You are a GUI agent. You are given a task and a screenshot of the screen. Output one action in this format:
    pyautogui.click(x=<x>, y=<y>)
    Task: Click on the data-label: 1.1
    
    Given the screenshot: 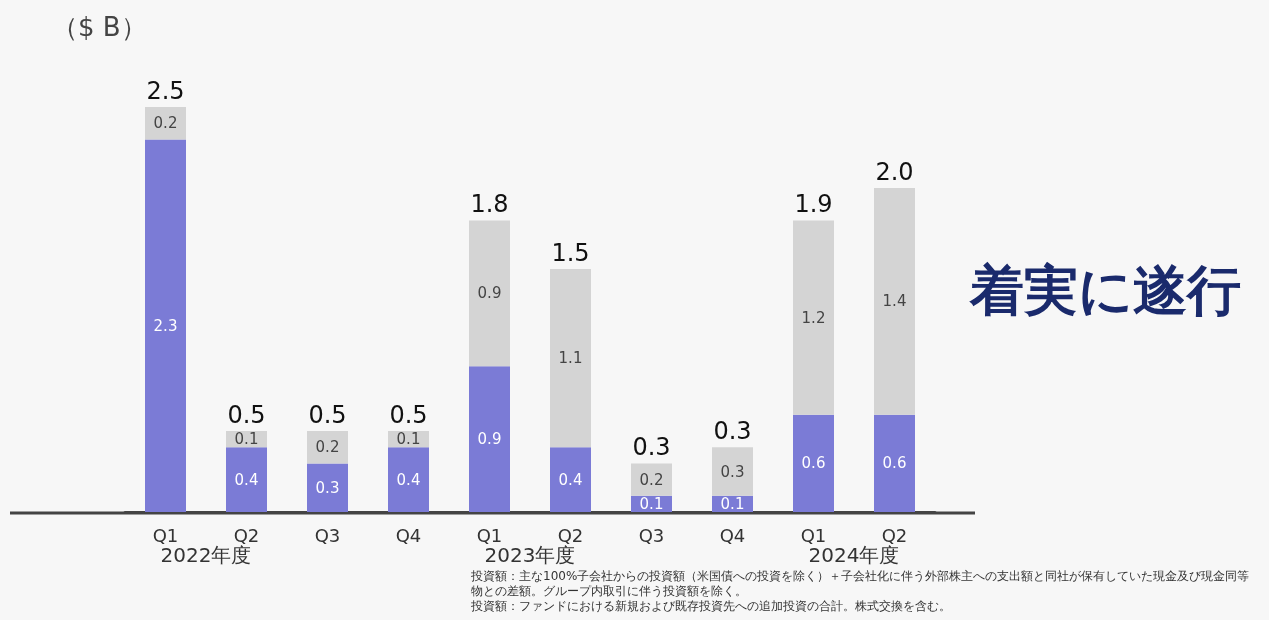 What is the action you would take?
    pyautogui.click(x=570, y=358)
    